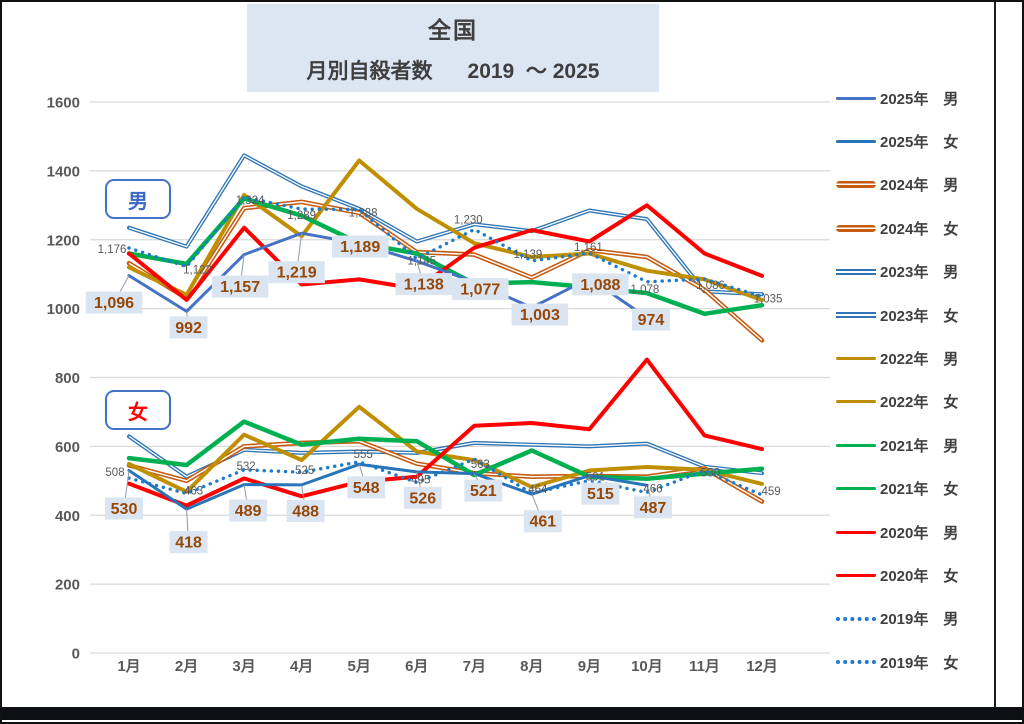  I want to click on legend-item-2021-female: 2021年 女, so click(897, 489).